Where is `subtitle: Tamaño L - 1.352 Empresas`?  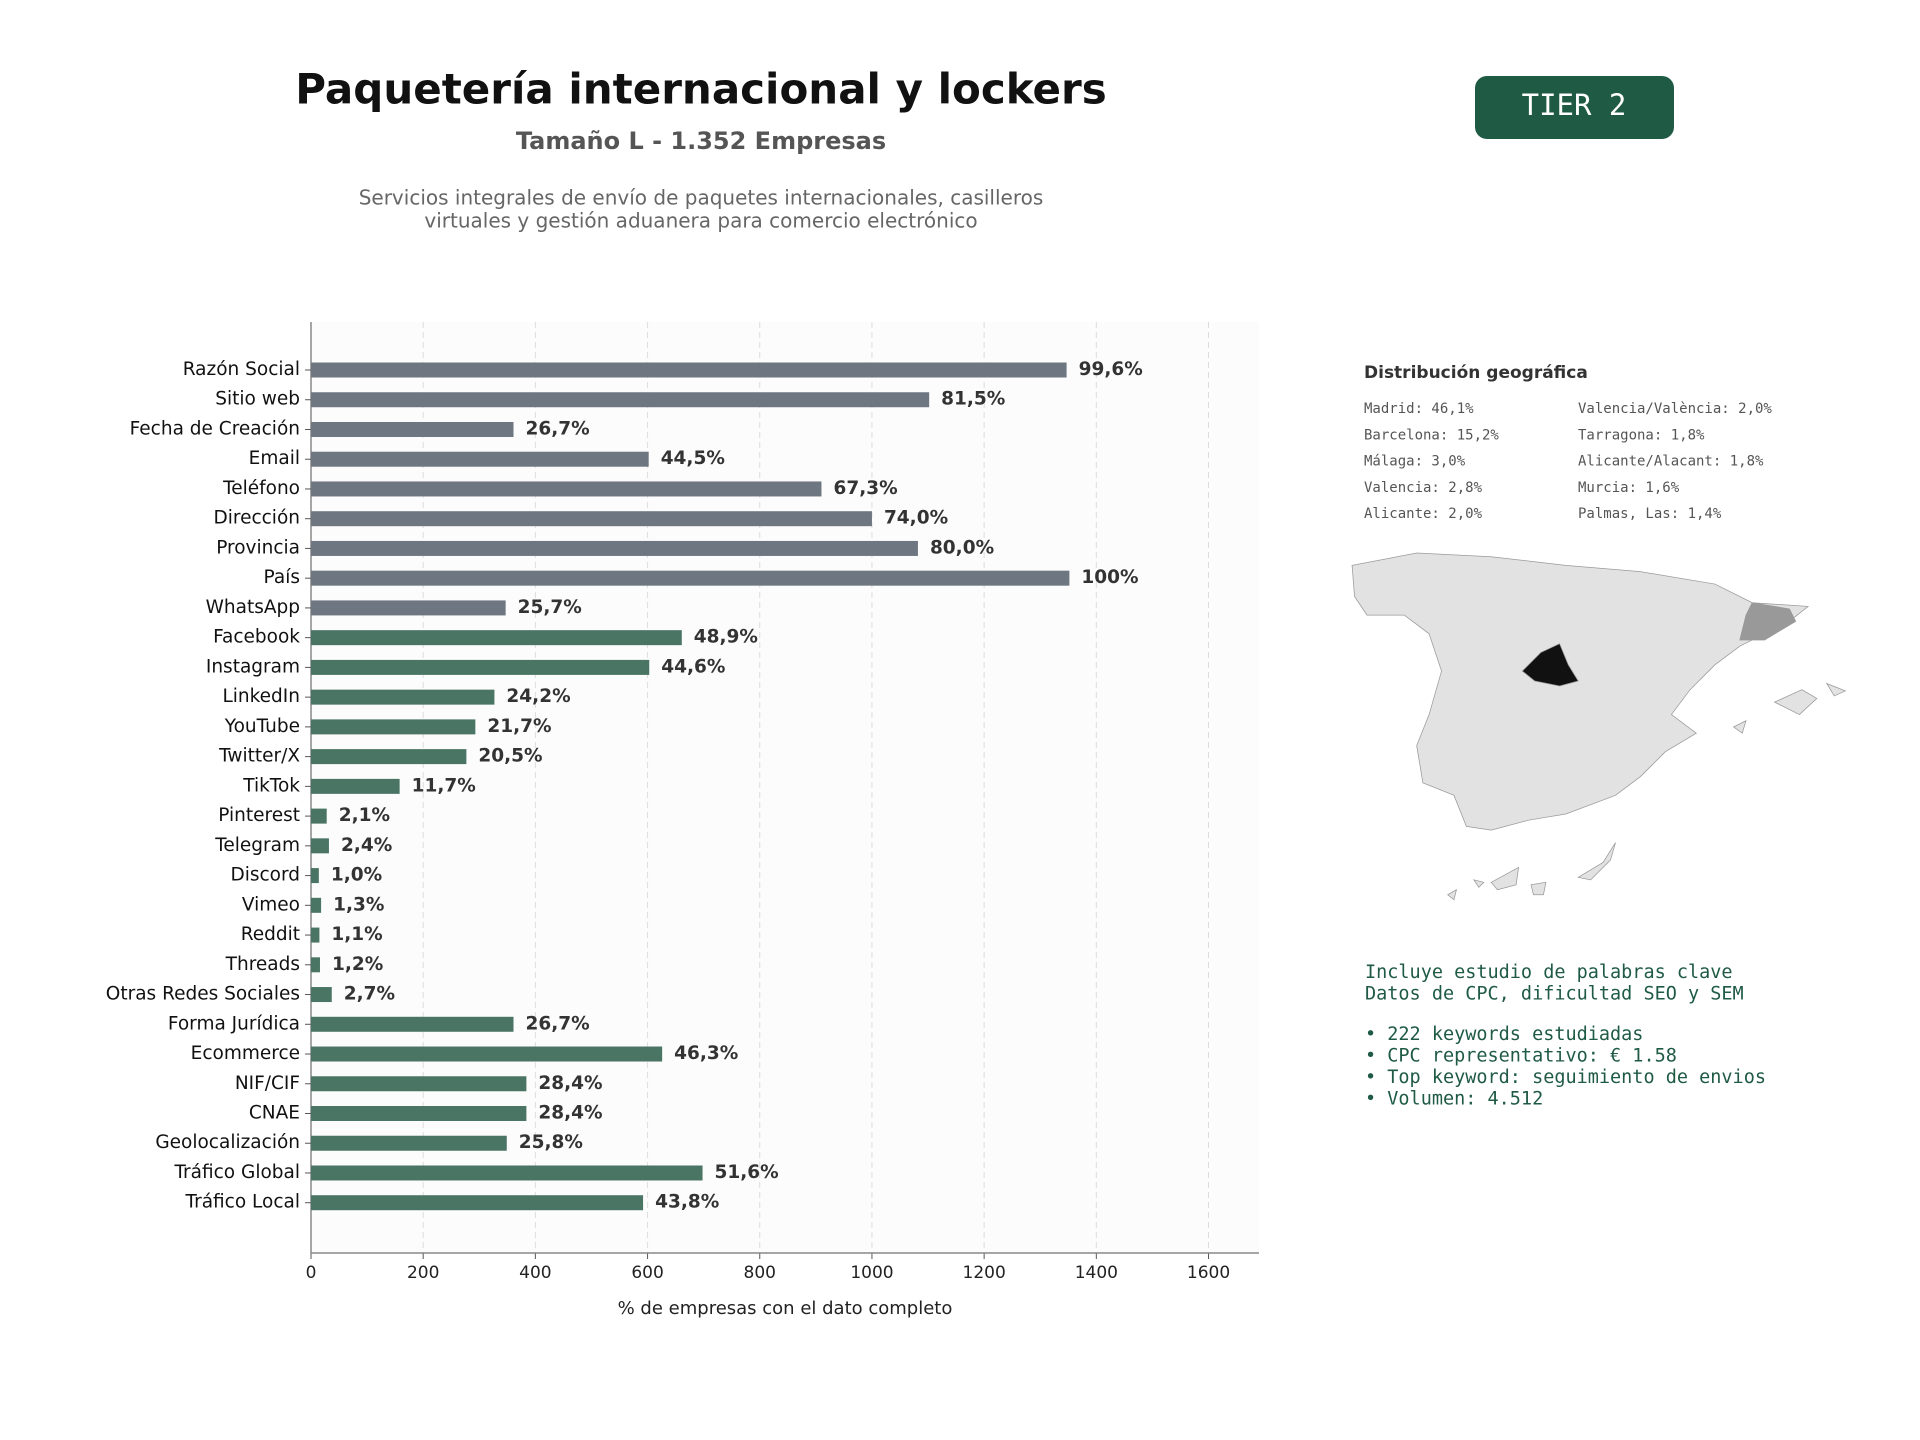
subtitle: Tamaño L - 1.352 Empresas is located at coordinates (701, 141).